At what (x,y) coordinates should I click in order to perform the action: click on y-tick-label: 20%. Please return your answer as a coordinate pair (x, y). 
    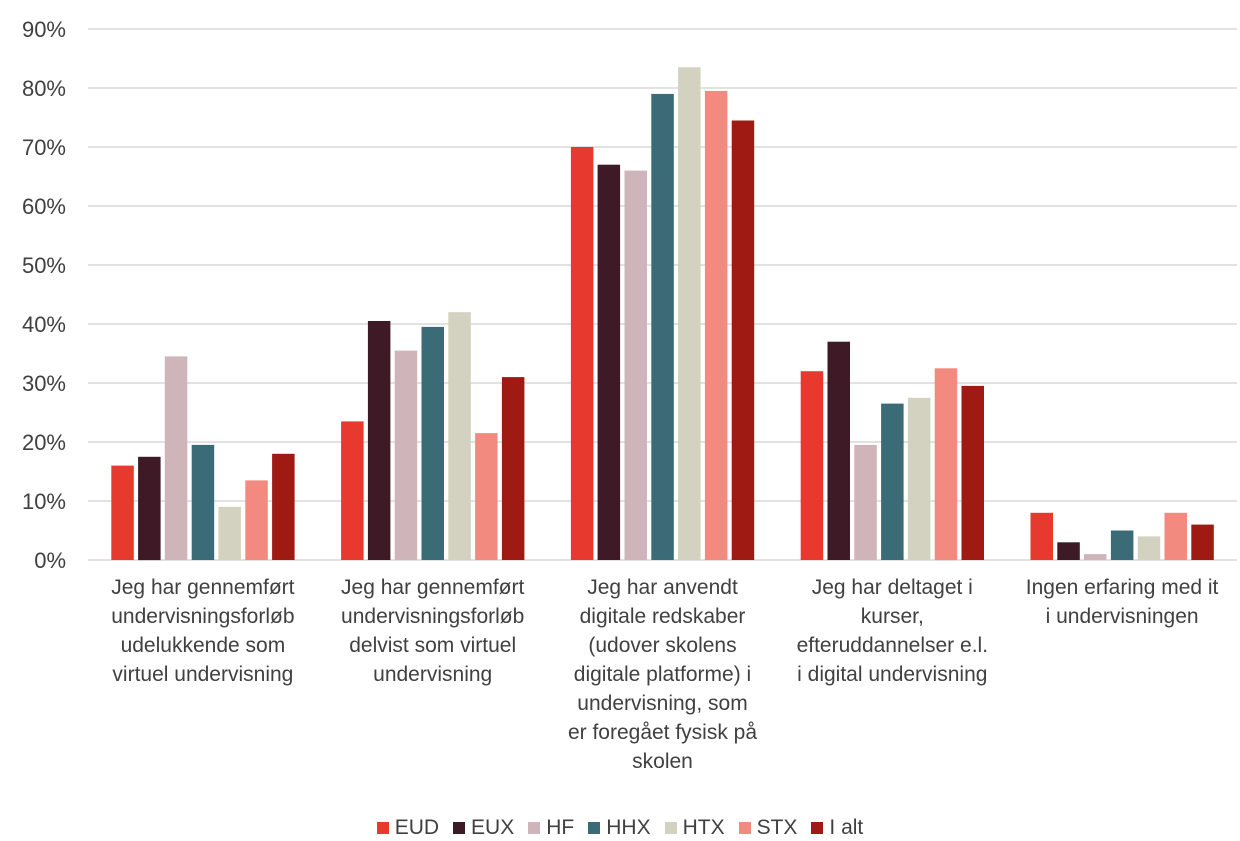
    Looking at the image, I should click on (44, 442).